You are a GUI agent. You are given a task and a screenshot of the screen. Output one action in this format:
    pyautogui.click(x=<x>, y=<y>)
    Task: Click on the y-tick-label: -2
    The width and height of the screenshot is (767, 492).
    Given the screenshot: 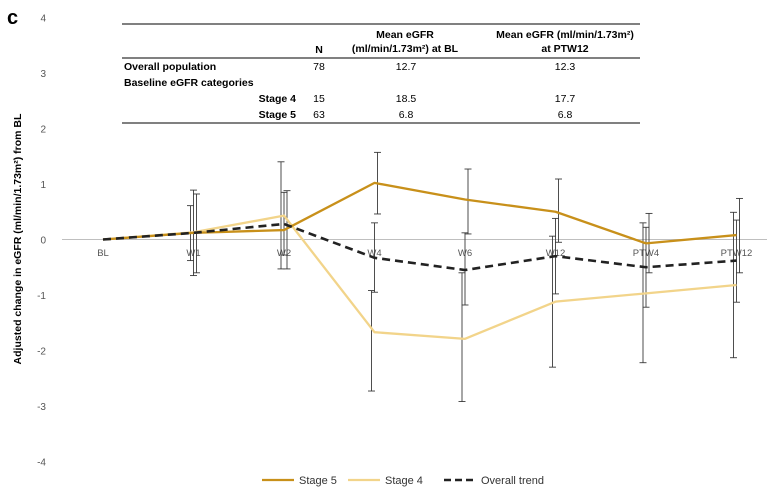 What is the action you would take?
    pyautogui.click(x=41, y=352)
    